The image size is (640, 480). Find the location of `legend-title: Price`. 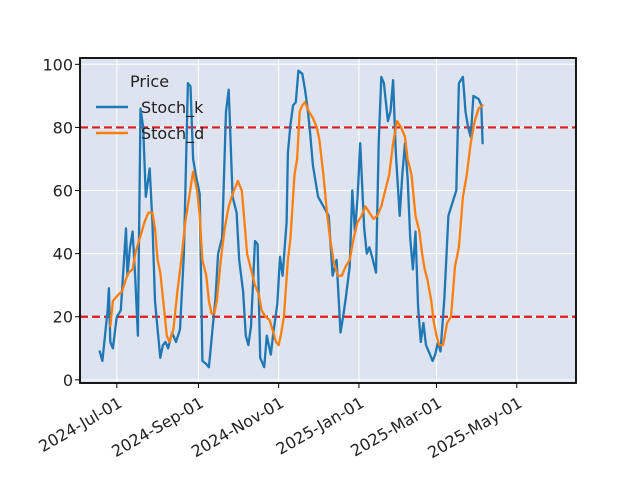

legend-title: Price is located at coordinates (149, 81).